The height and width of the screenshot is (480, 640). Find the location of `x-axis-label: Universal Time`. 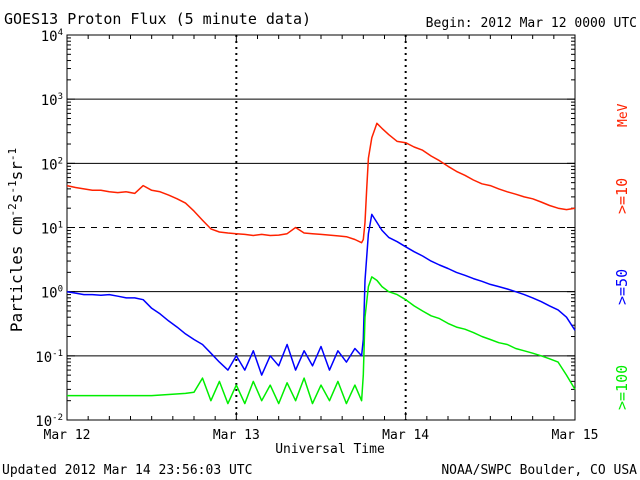

x-axis-label: Universal Time is located at coordinates (330, 449).